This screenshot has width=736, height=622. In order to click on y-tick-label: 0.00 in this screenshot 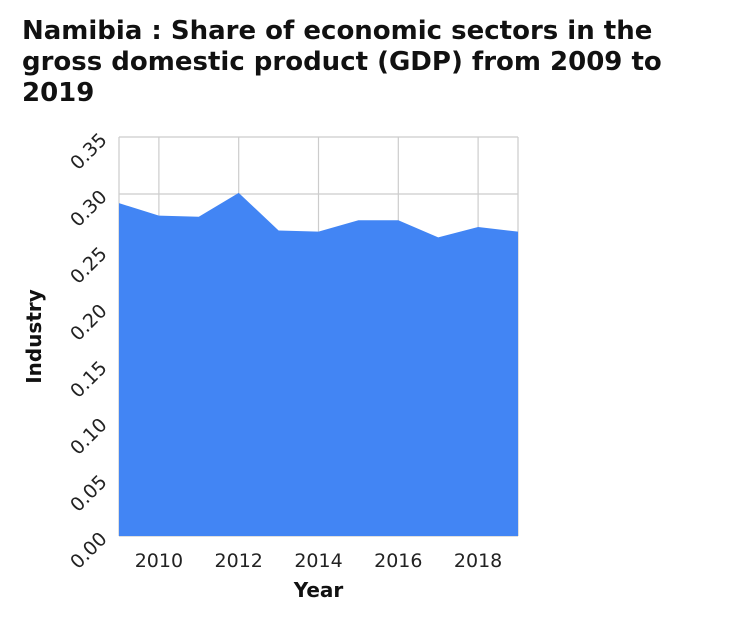, I will do `click(88, 550)`.